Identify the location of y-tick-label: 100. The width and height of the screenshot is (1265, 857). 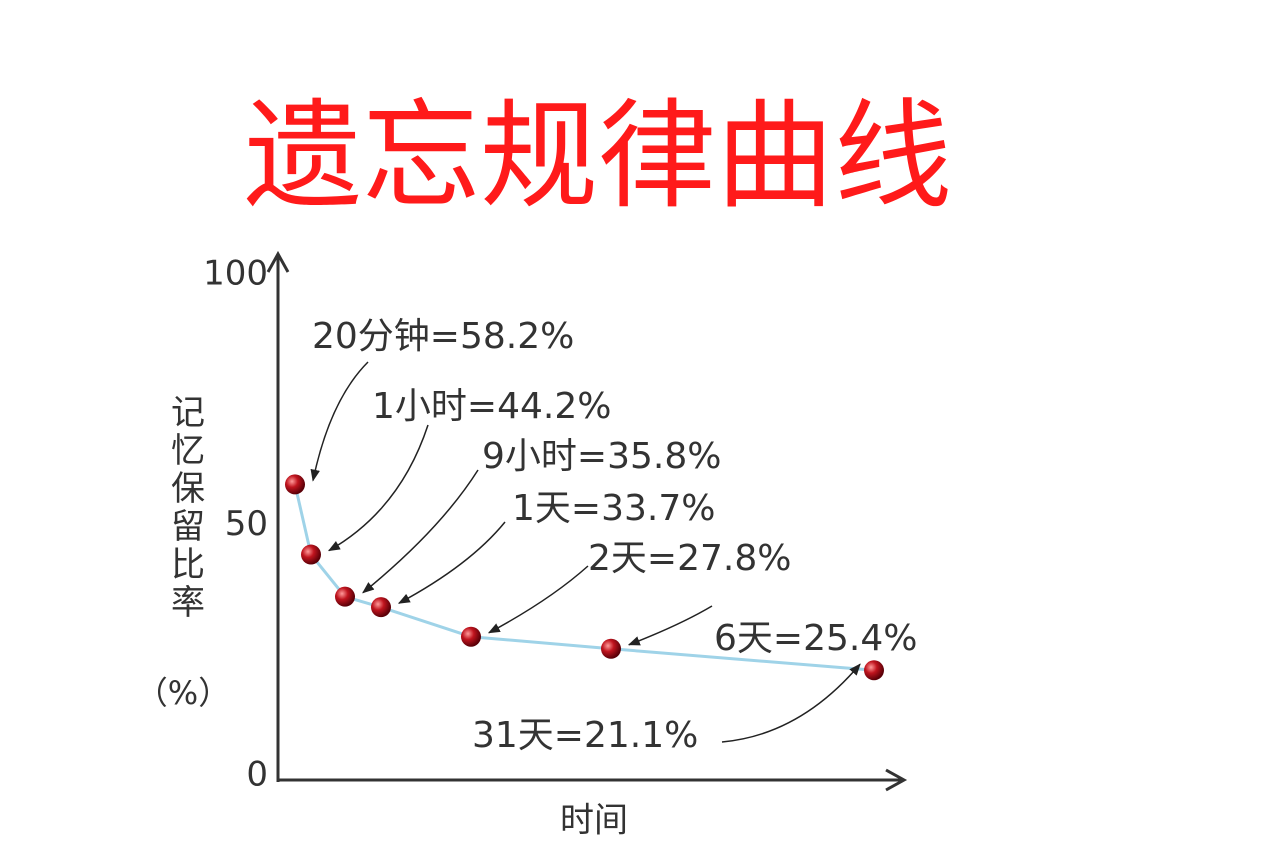
(235, 274).